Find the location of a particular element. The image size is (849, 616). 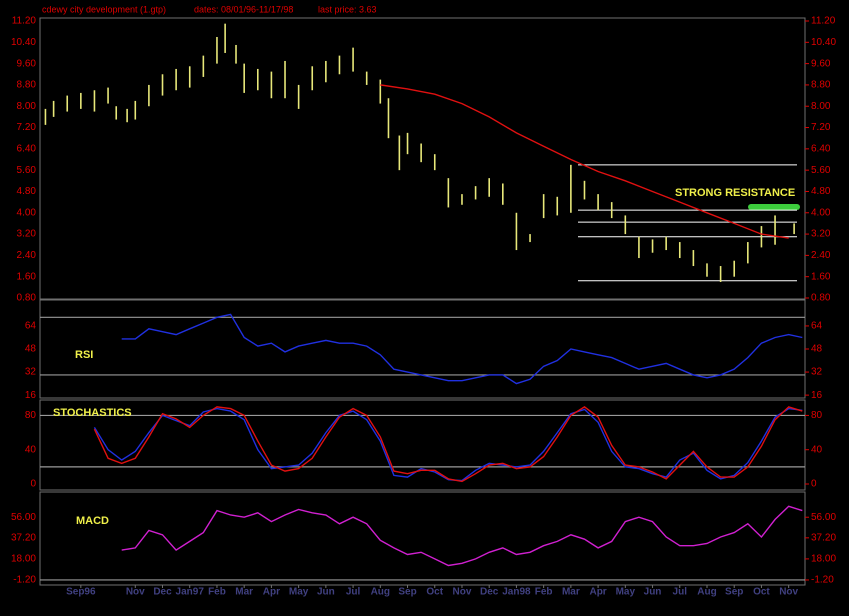

chart-title: cdewy city development (1.gtp) is located at coordinates (104, 9).